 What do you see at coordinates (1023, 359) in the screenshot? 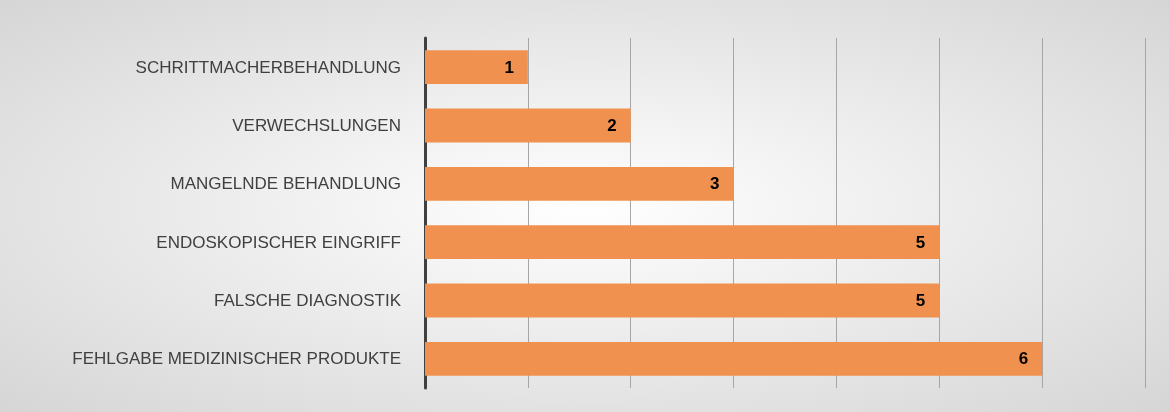
I see `data-label: 6` at bounding box center [1023, 359].